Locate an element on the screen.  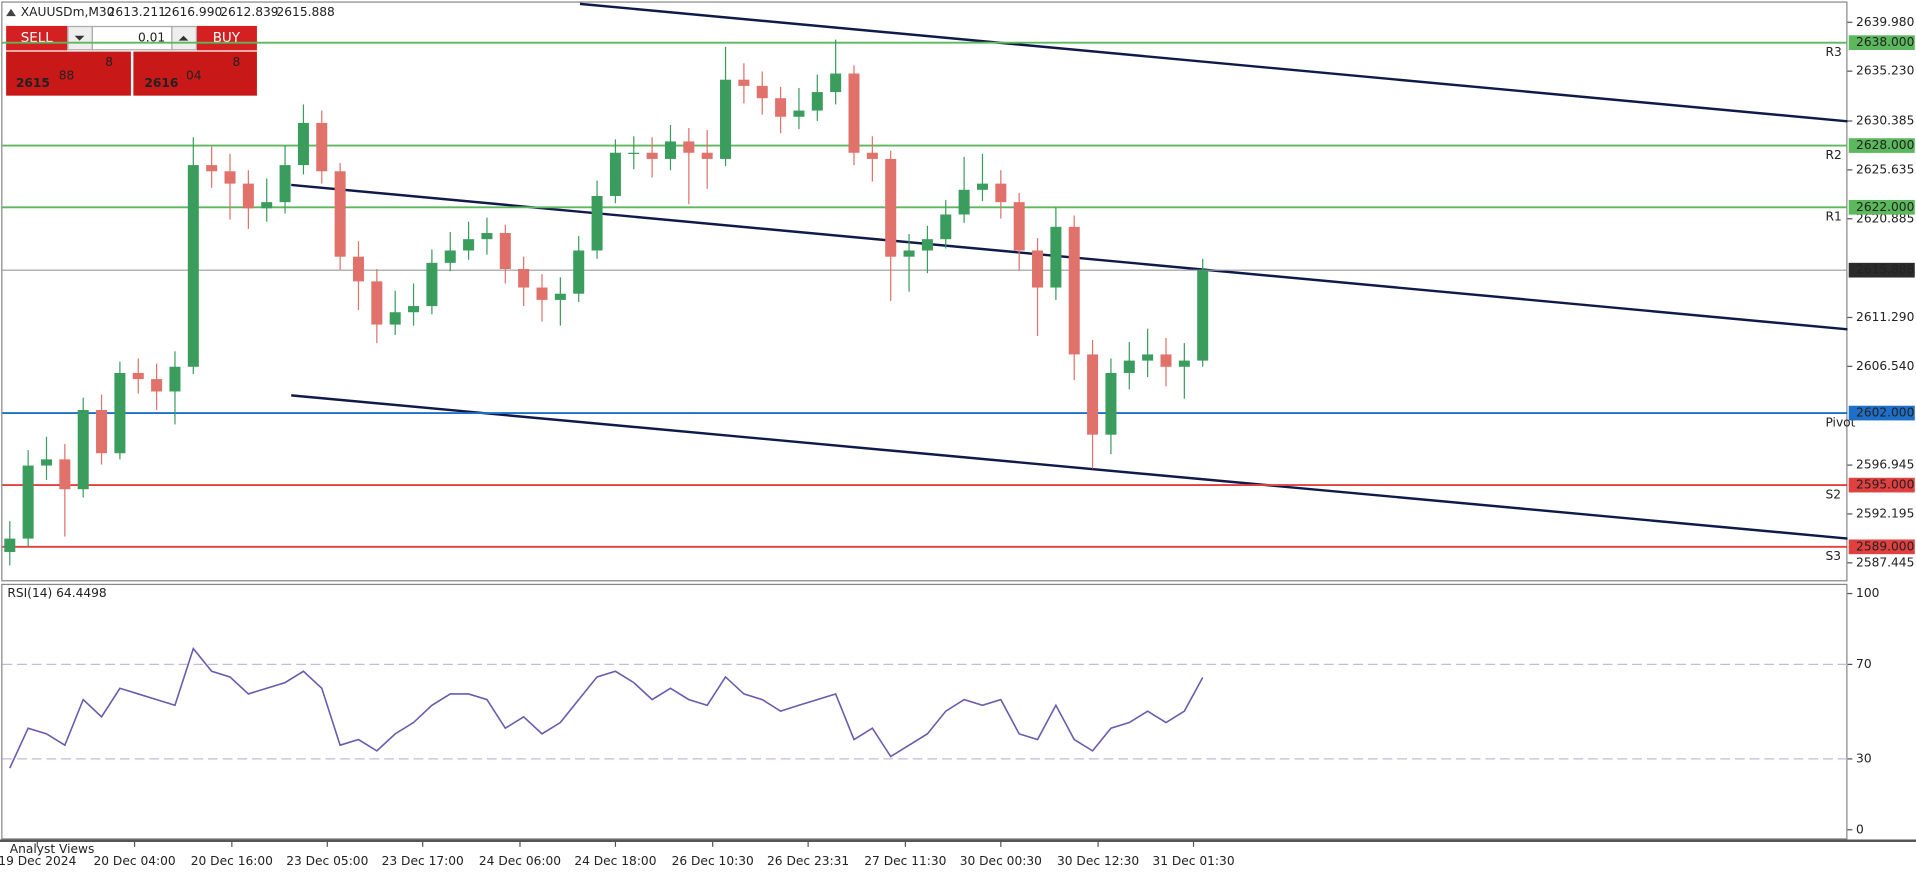
last-price-box is located at coordinates (1881, 270).